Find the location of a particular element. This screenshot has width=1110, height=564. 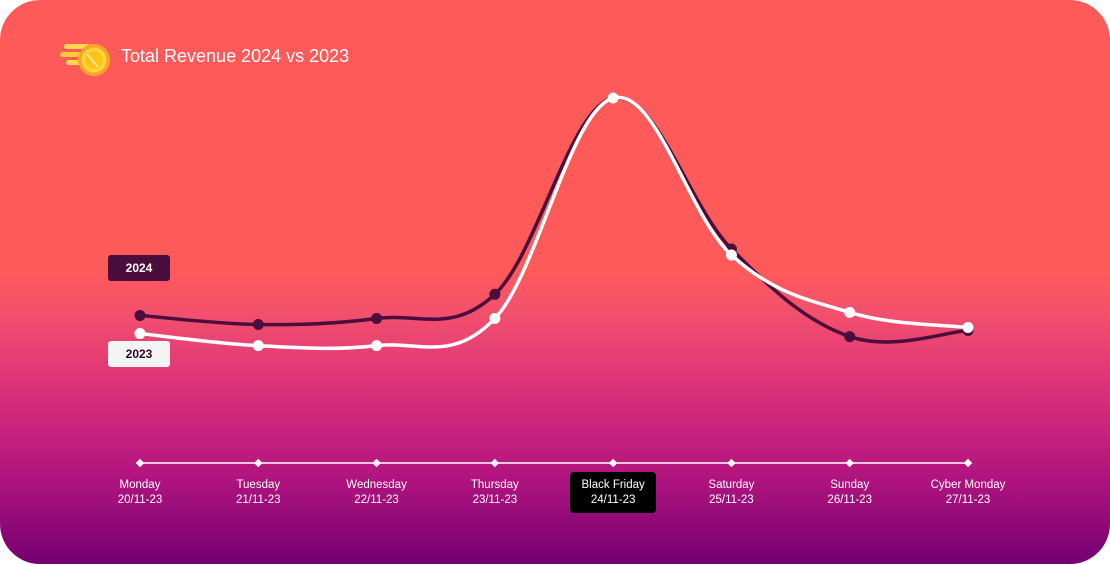

x-axis-label: Sunday 26/11-23 is located at coordinates (850, 493).